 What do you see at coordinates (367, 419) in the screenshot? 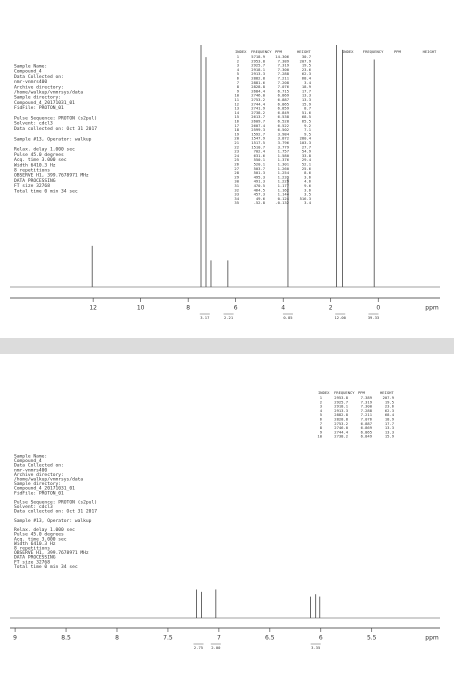
I see `table-cell: 7.076` at bounding box center [367, 419].